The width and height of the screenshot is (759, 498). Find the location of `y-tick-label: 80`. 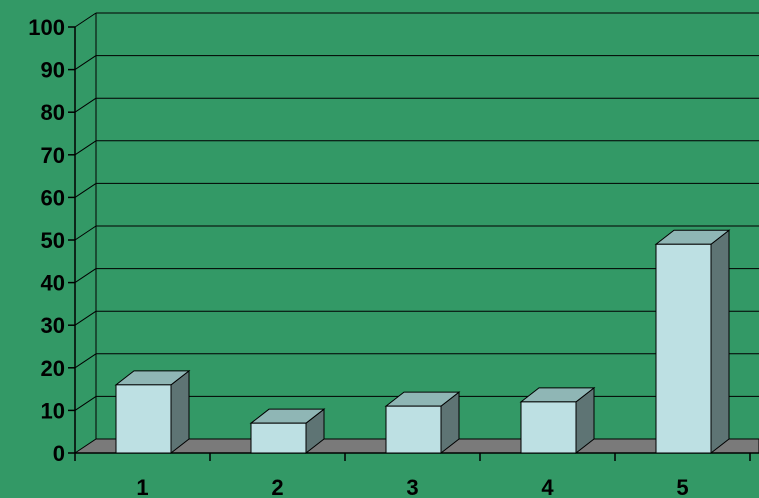

y-tick-label: 80 is located at coordinates (53, 112).